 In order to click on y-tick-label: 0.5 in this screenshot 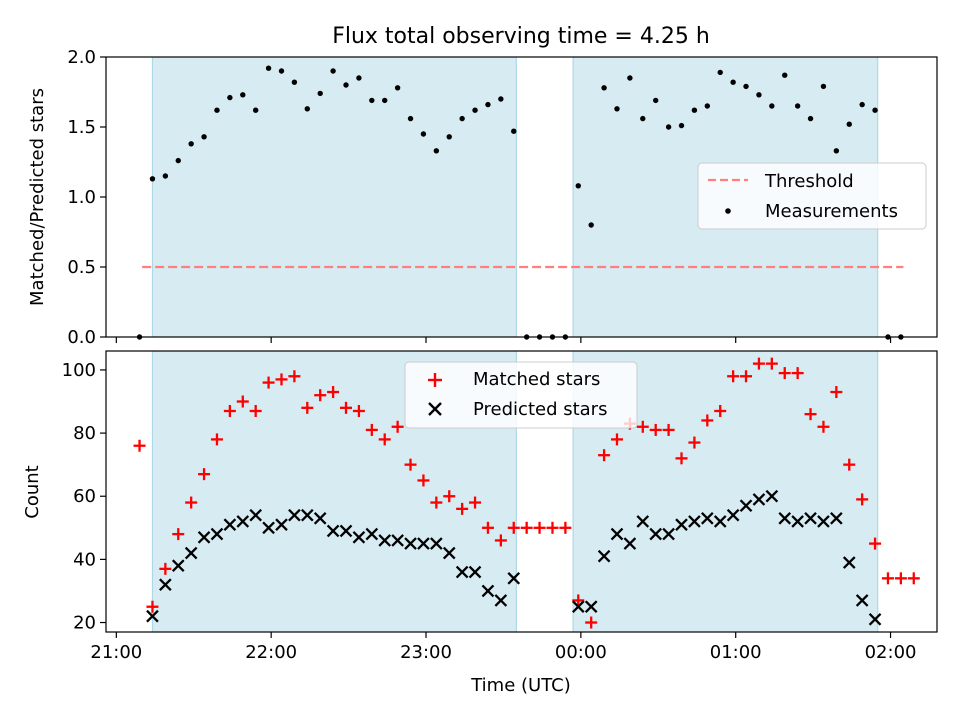, I will do `click(81, 267)`.